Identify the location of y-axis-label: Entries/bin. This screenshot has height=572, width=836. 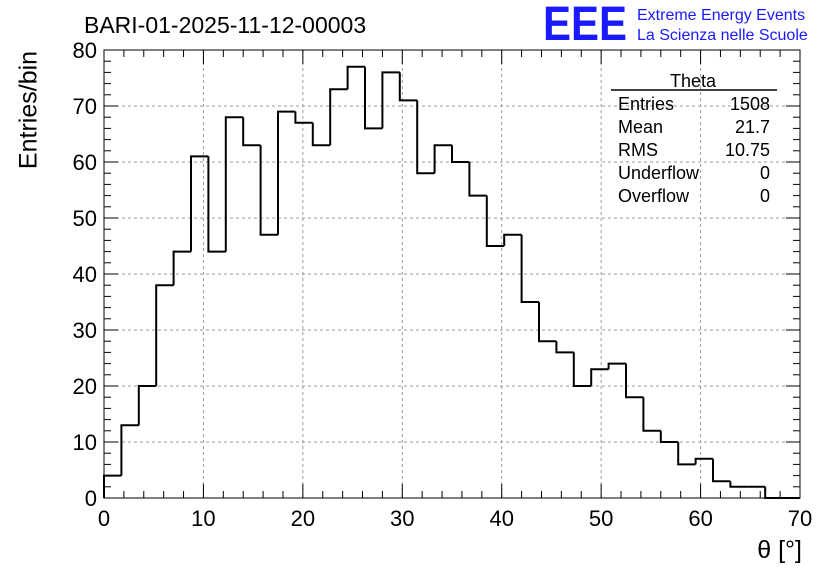
(29, 110).